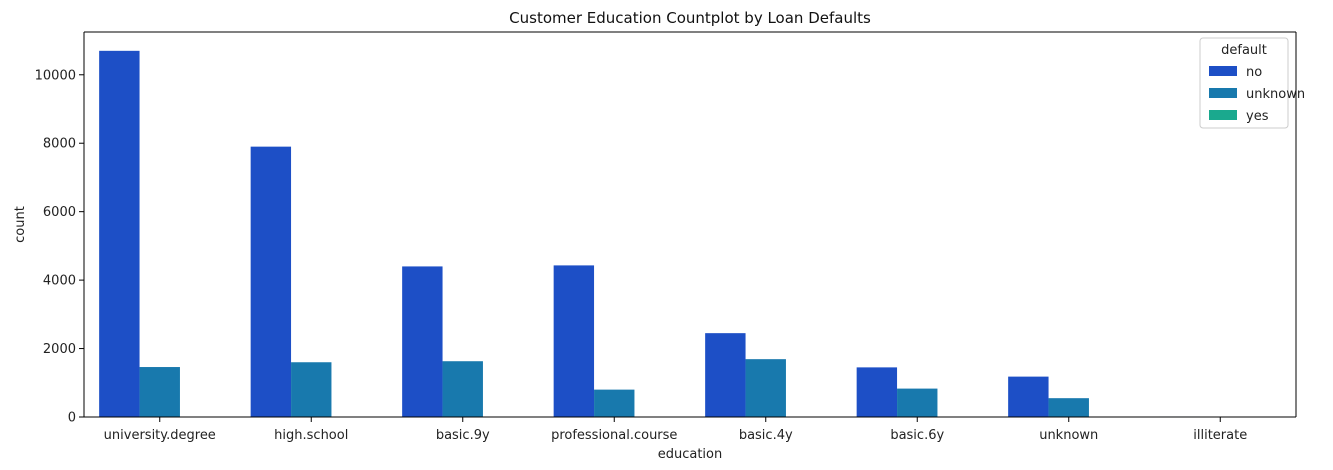 The image size is (1333, 470). Describe the element at coordinates (1220, 435) in the screenshot. I see `x-tick-label: illiterate` at that location.